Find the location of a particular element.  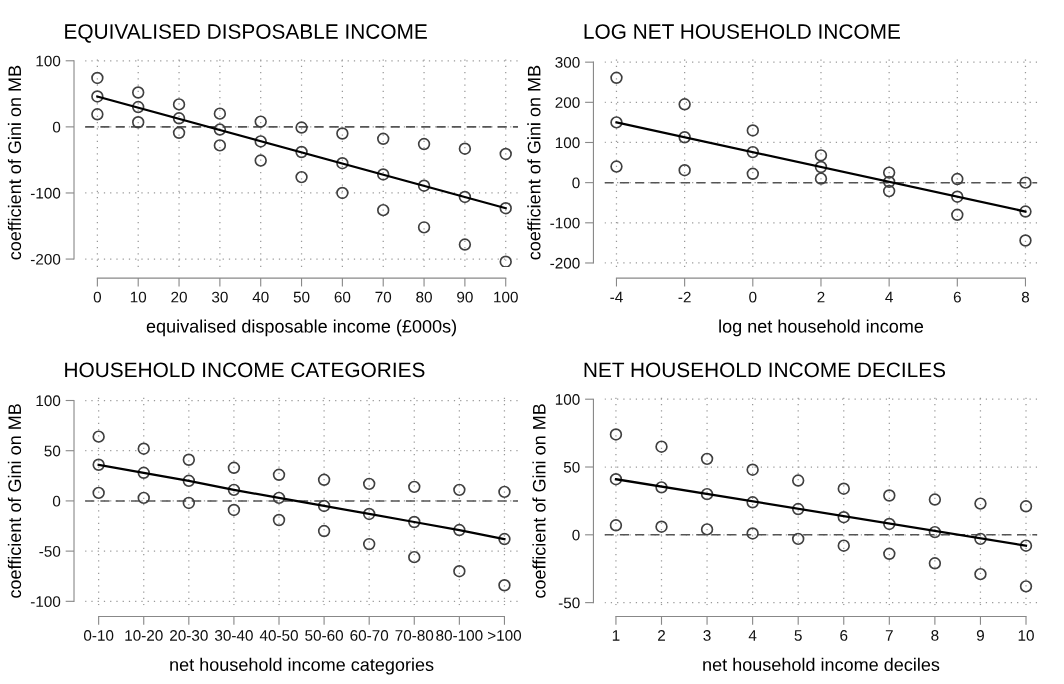

x-tick-label: 20-30 is located at coordinates (189, 635).